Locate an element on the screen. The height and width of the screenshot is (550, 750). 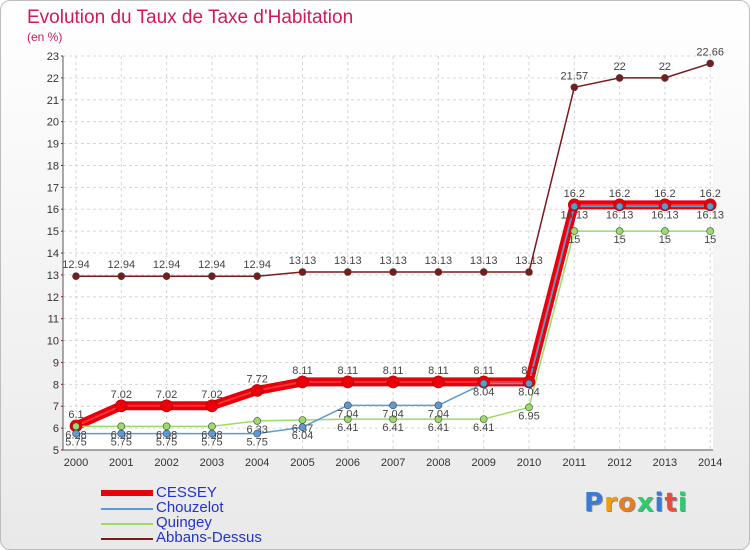
y-tick-label: 15 is located at coordinates (53, 232).